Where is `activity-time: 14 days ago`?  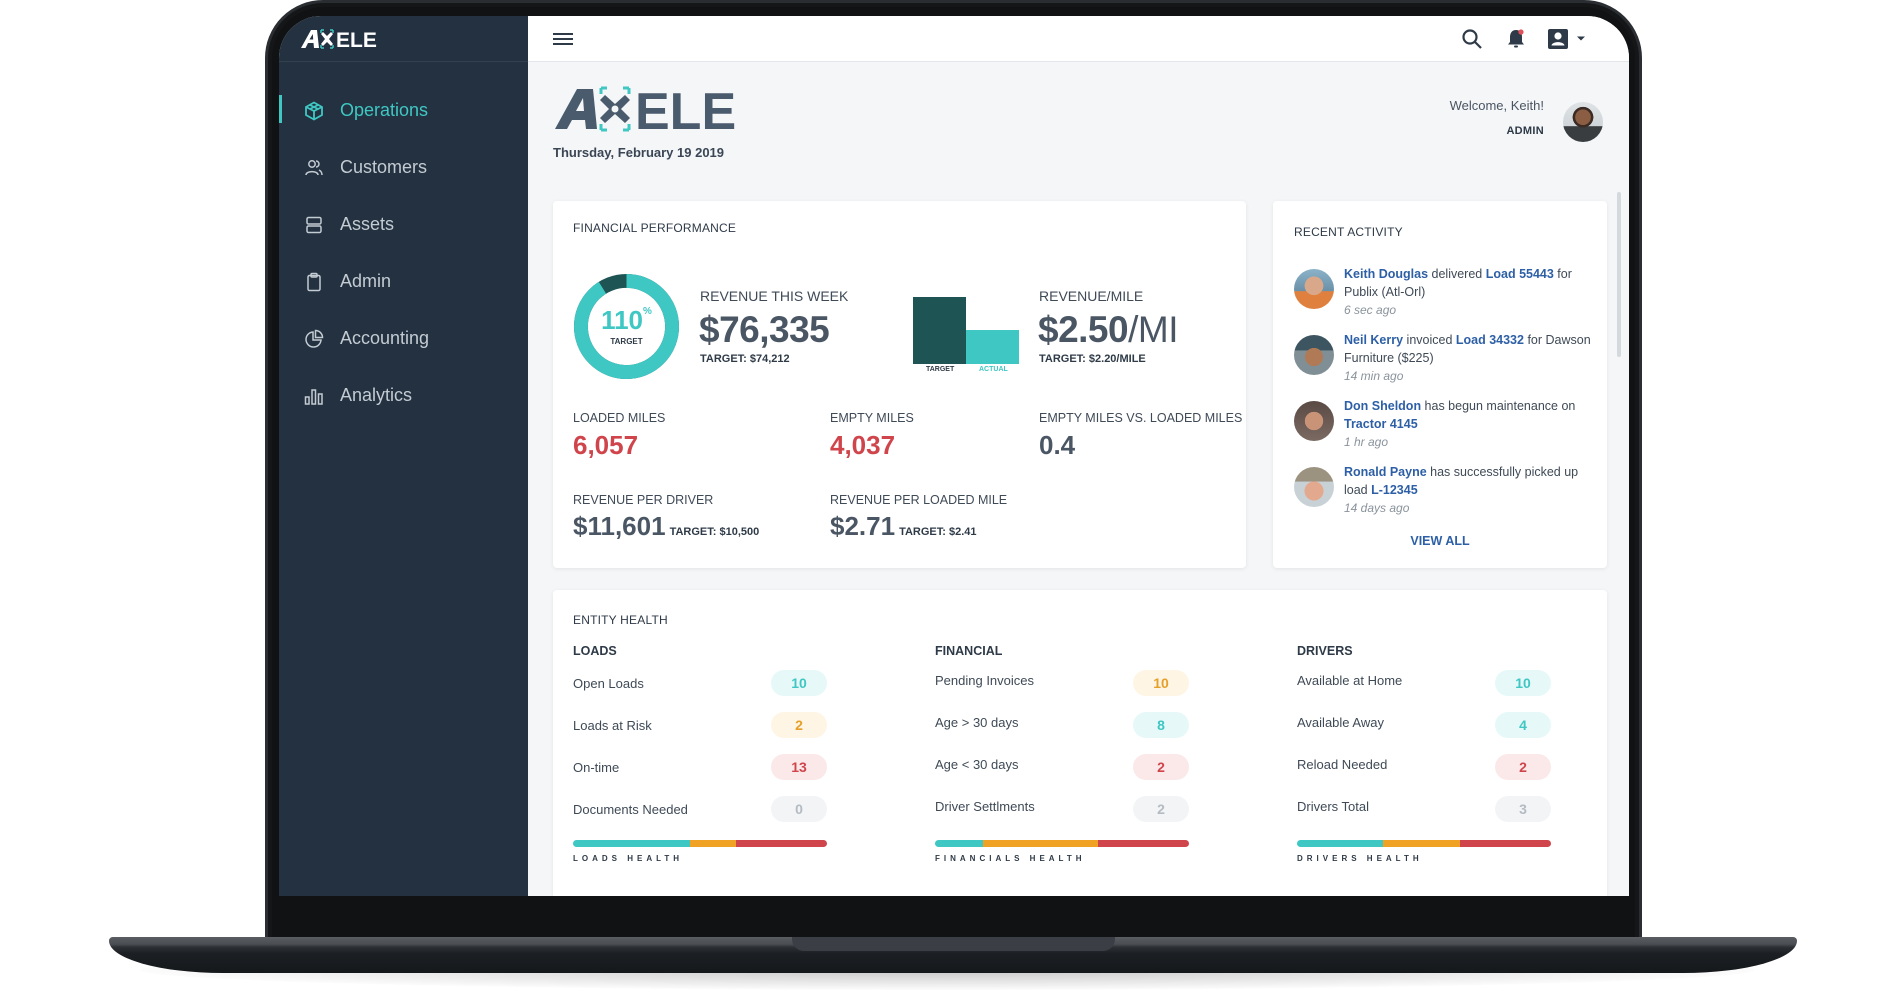 activity-time: 14 days ago is located at coordinates (1377, 508).